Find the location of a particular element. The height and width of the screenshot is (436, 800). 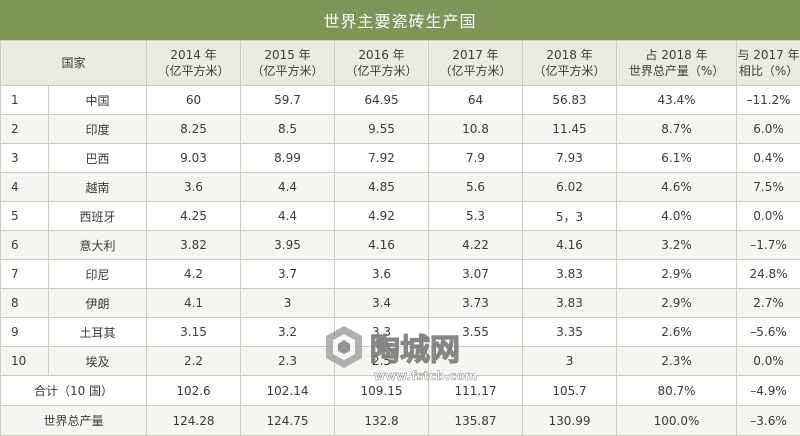

table-row: 5 西班牙 4.25 4.4 4.92 5.3 5，3 4.0% 0.0% is located at coordinates (400, 216).